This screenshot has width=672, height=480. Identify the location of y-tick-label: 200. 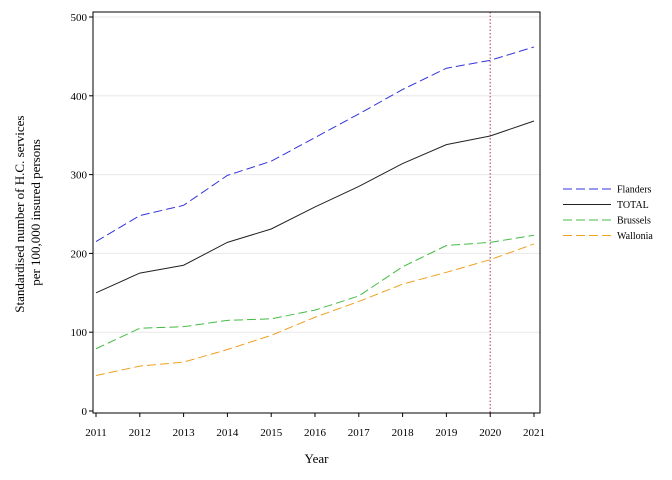
(79, 254).